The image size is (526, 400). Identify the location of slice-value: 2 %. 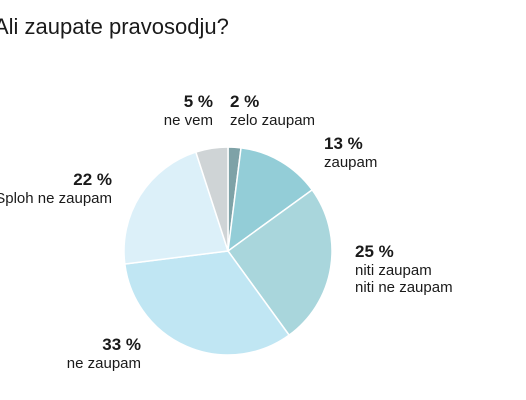
(245, 101).